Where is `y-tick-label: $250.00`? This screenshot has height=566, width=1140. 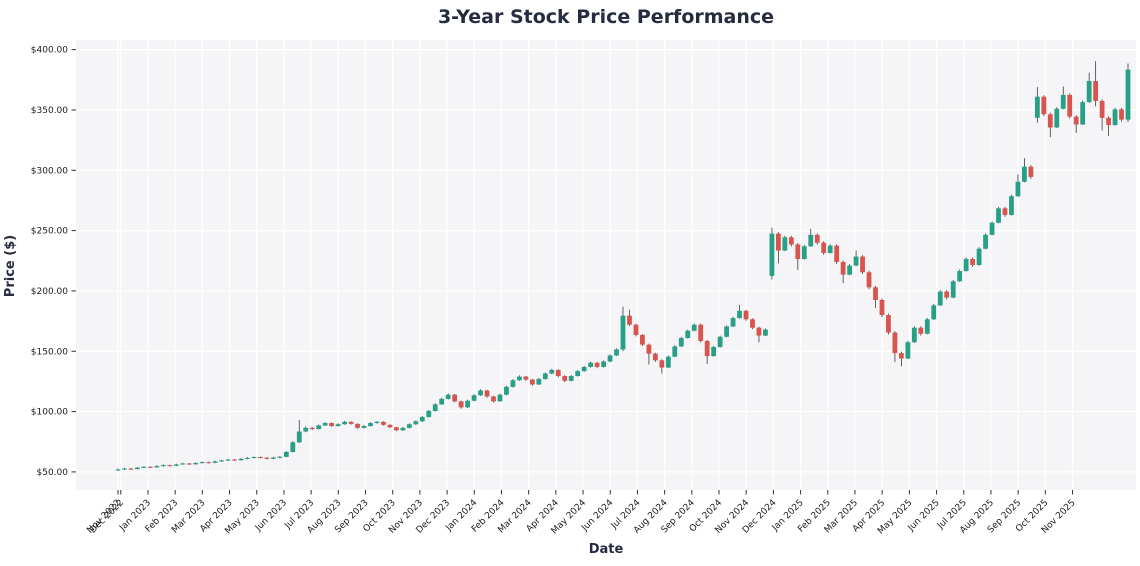 y-tick-label: $250.00 is located at coordinates (49, 232).